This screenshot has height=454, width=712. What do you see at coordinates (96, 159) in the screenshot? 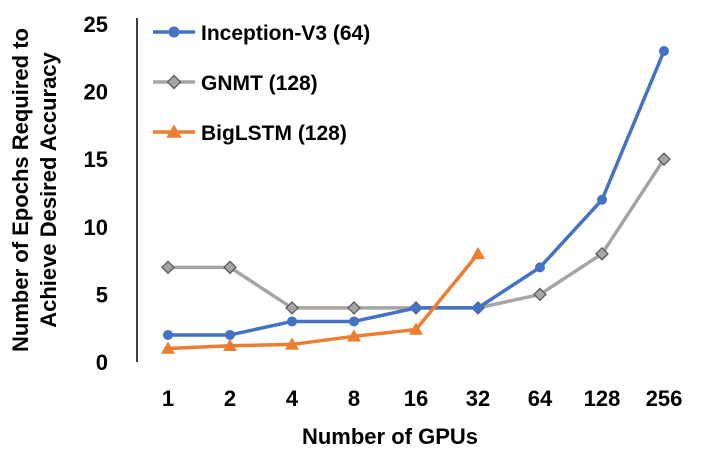
I see `y-tick-label: 15` at bounding box center [96, 159].